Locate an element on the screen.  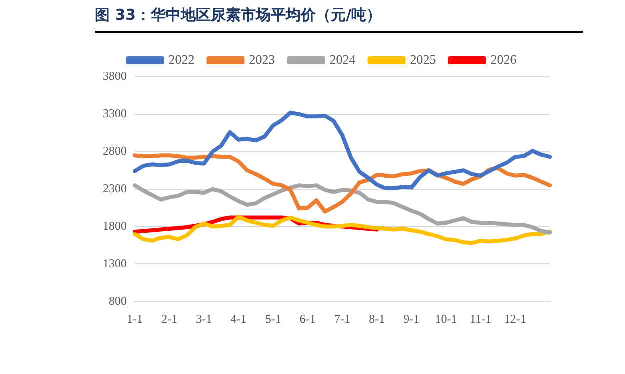
x-tick-label: 9-1 is located at coordinates (412, 319).